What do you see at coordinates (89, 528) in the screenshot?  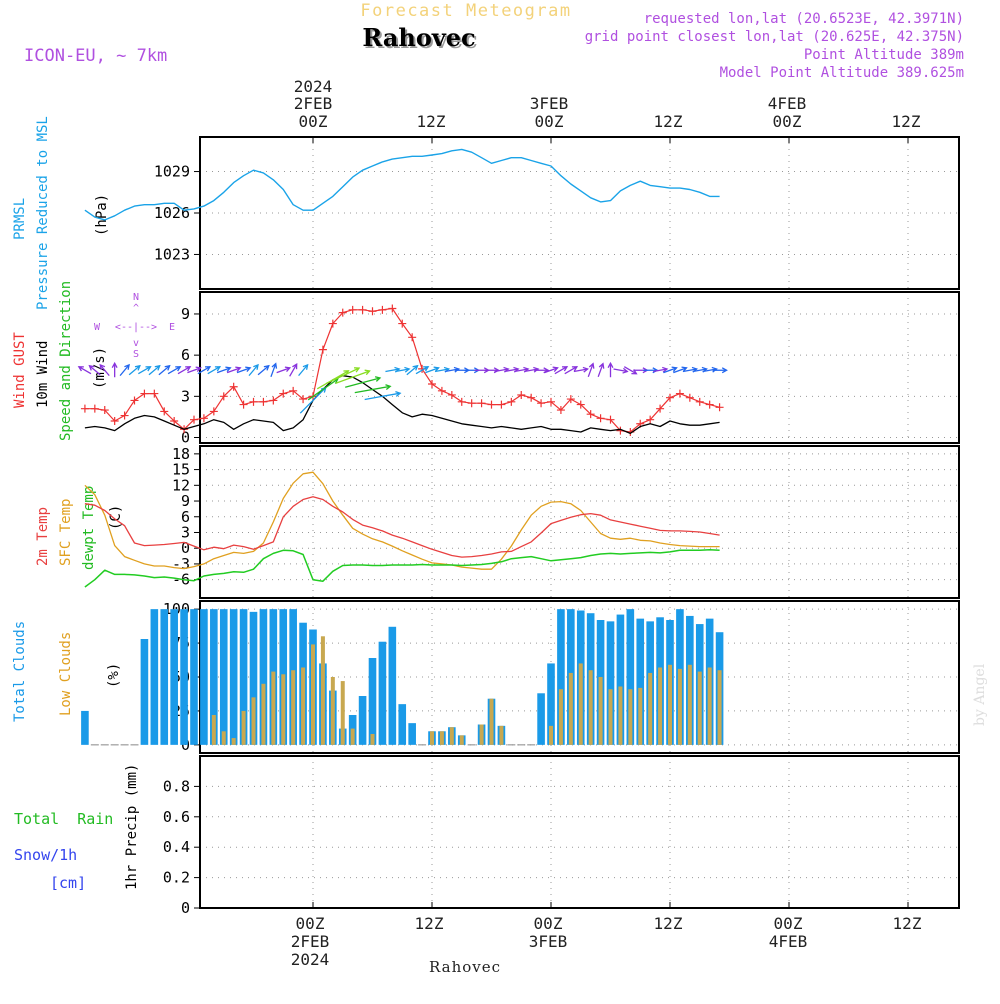 I see `temp-dew-label: dewpt Temp` at bounding box center [89, 528].